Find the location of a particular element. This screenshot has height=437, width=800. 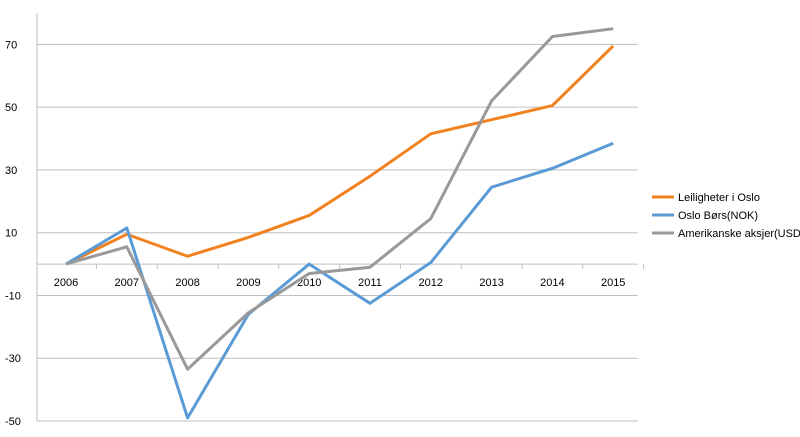

legend-label: Leiligheter i Oslo is located at coordinates (719, 198).